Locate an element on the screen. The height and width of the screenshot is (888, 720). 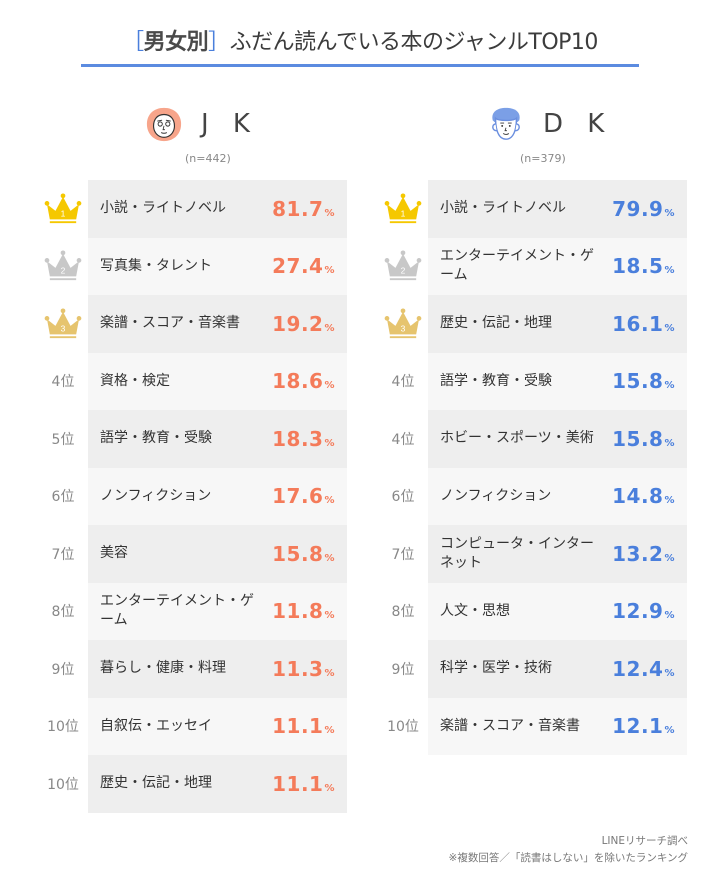
genre-cell: エンターテイメント・ゲーム 11.8% is located at coordinates (217, 611).